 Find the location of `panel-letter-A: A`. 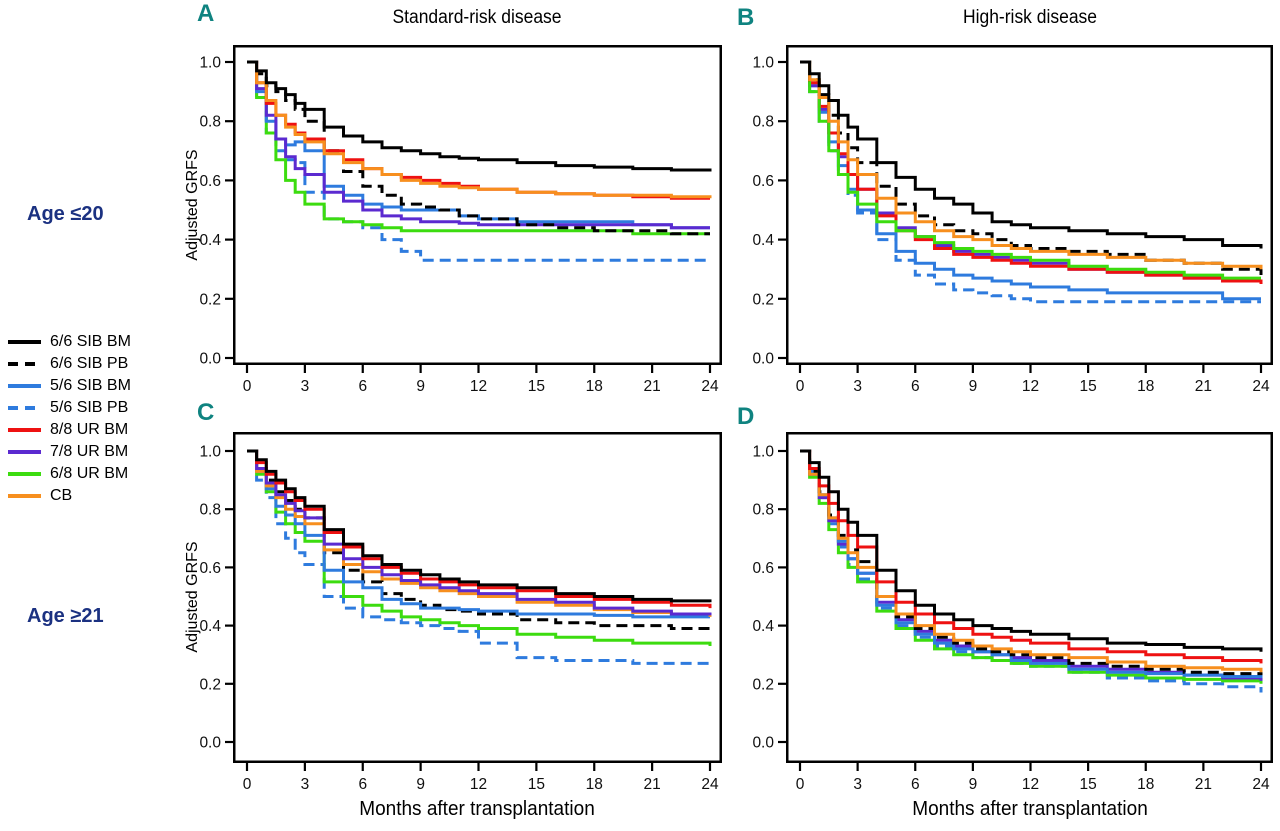

panel-letter-A: A is located at coordinates (206, 13).